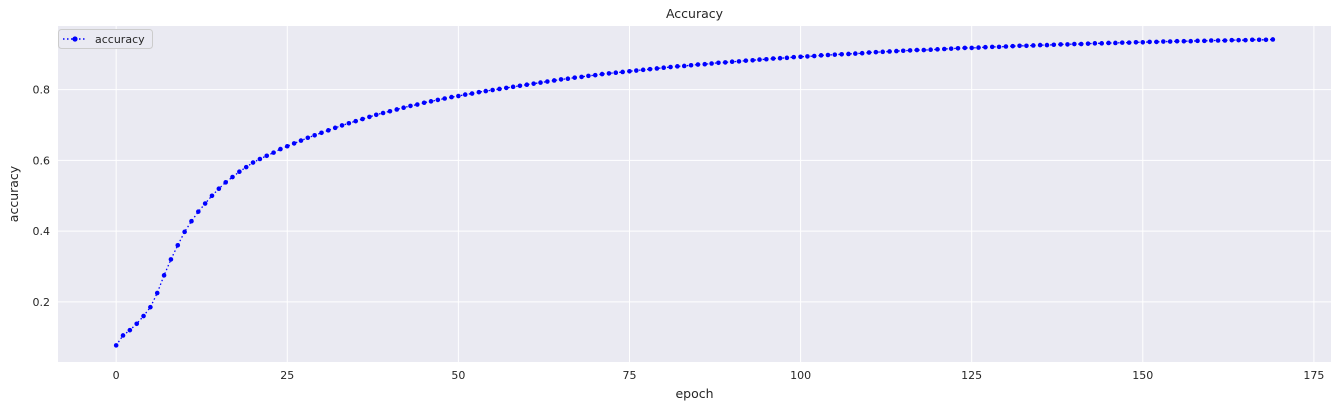 This screenshot has width=1338, height=408. I want to click on legend-box, so click(105, 39).